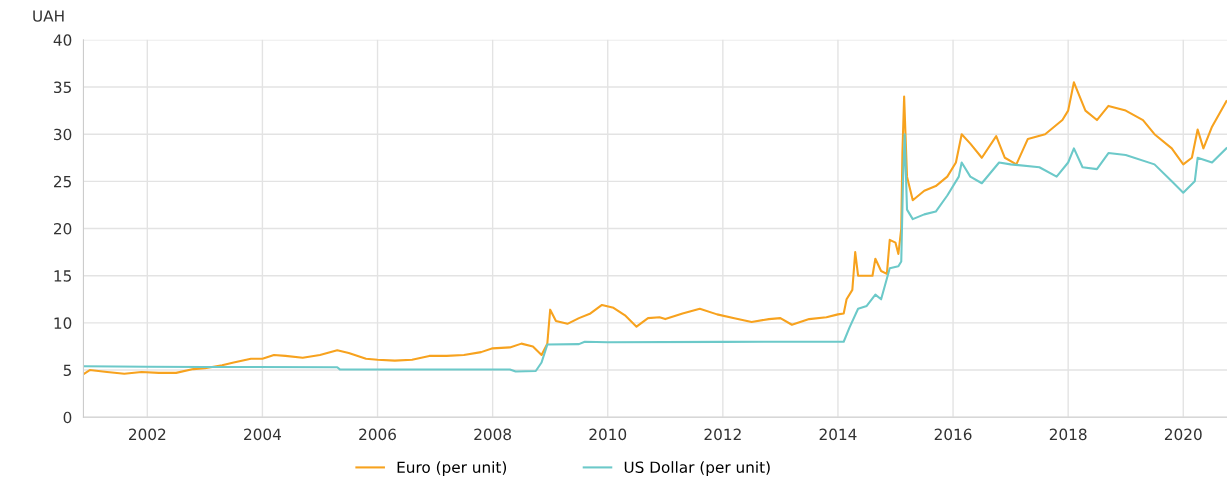  I want to click on legend-label: Euro (per unit), so click(452, 468).